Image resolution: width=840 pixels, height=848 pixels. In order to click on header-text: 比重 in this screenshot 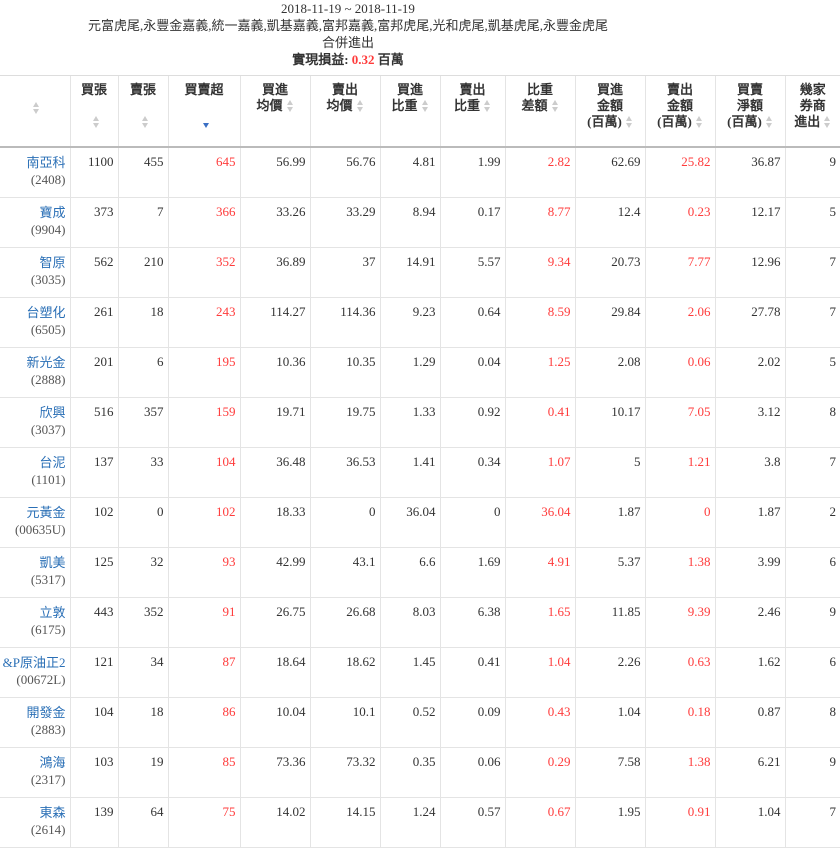, I will do `click(539, 89)`.